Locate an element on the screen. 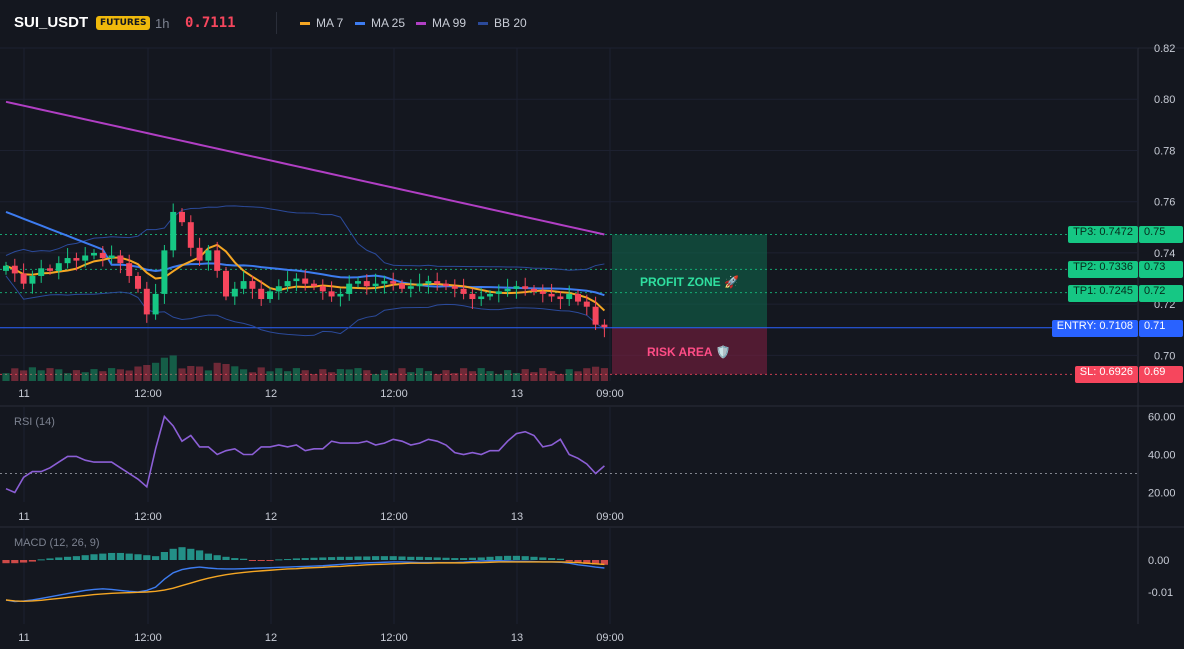 The image size is (1184, 649). symbol-label: SUI_USDT is located at coordinates (51, 22).